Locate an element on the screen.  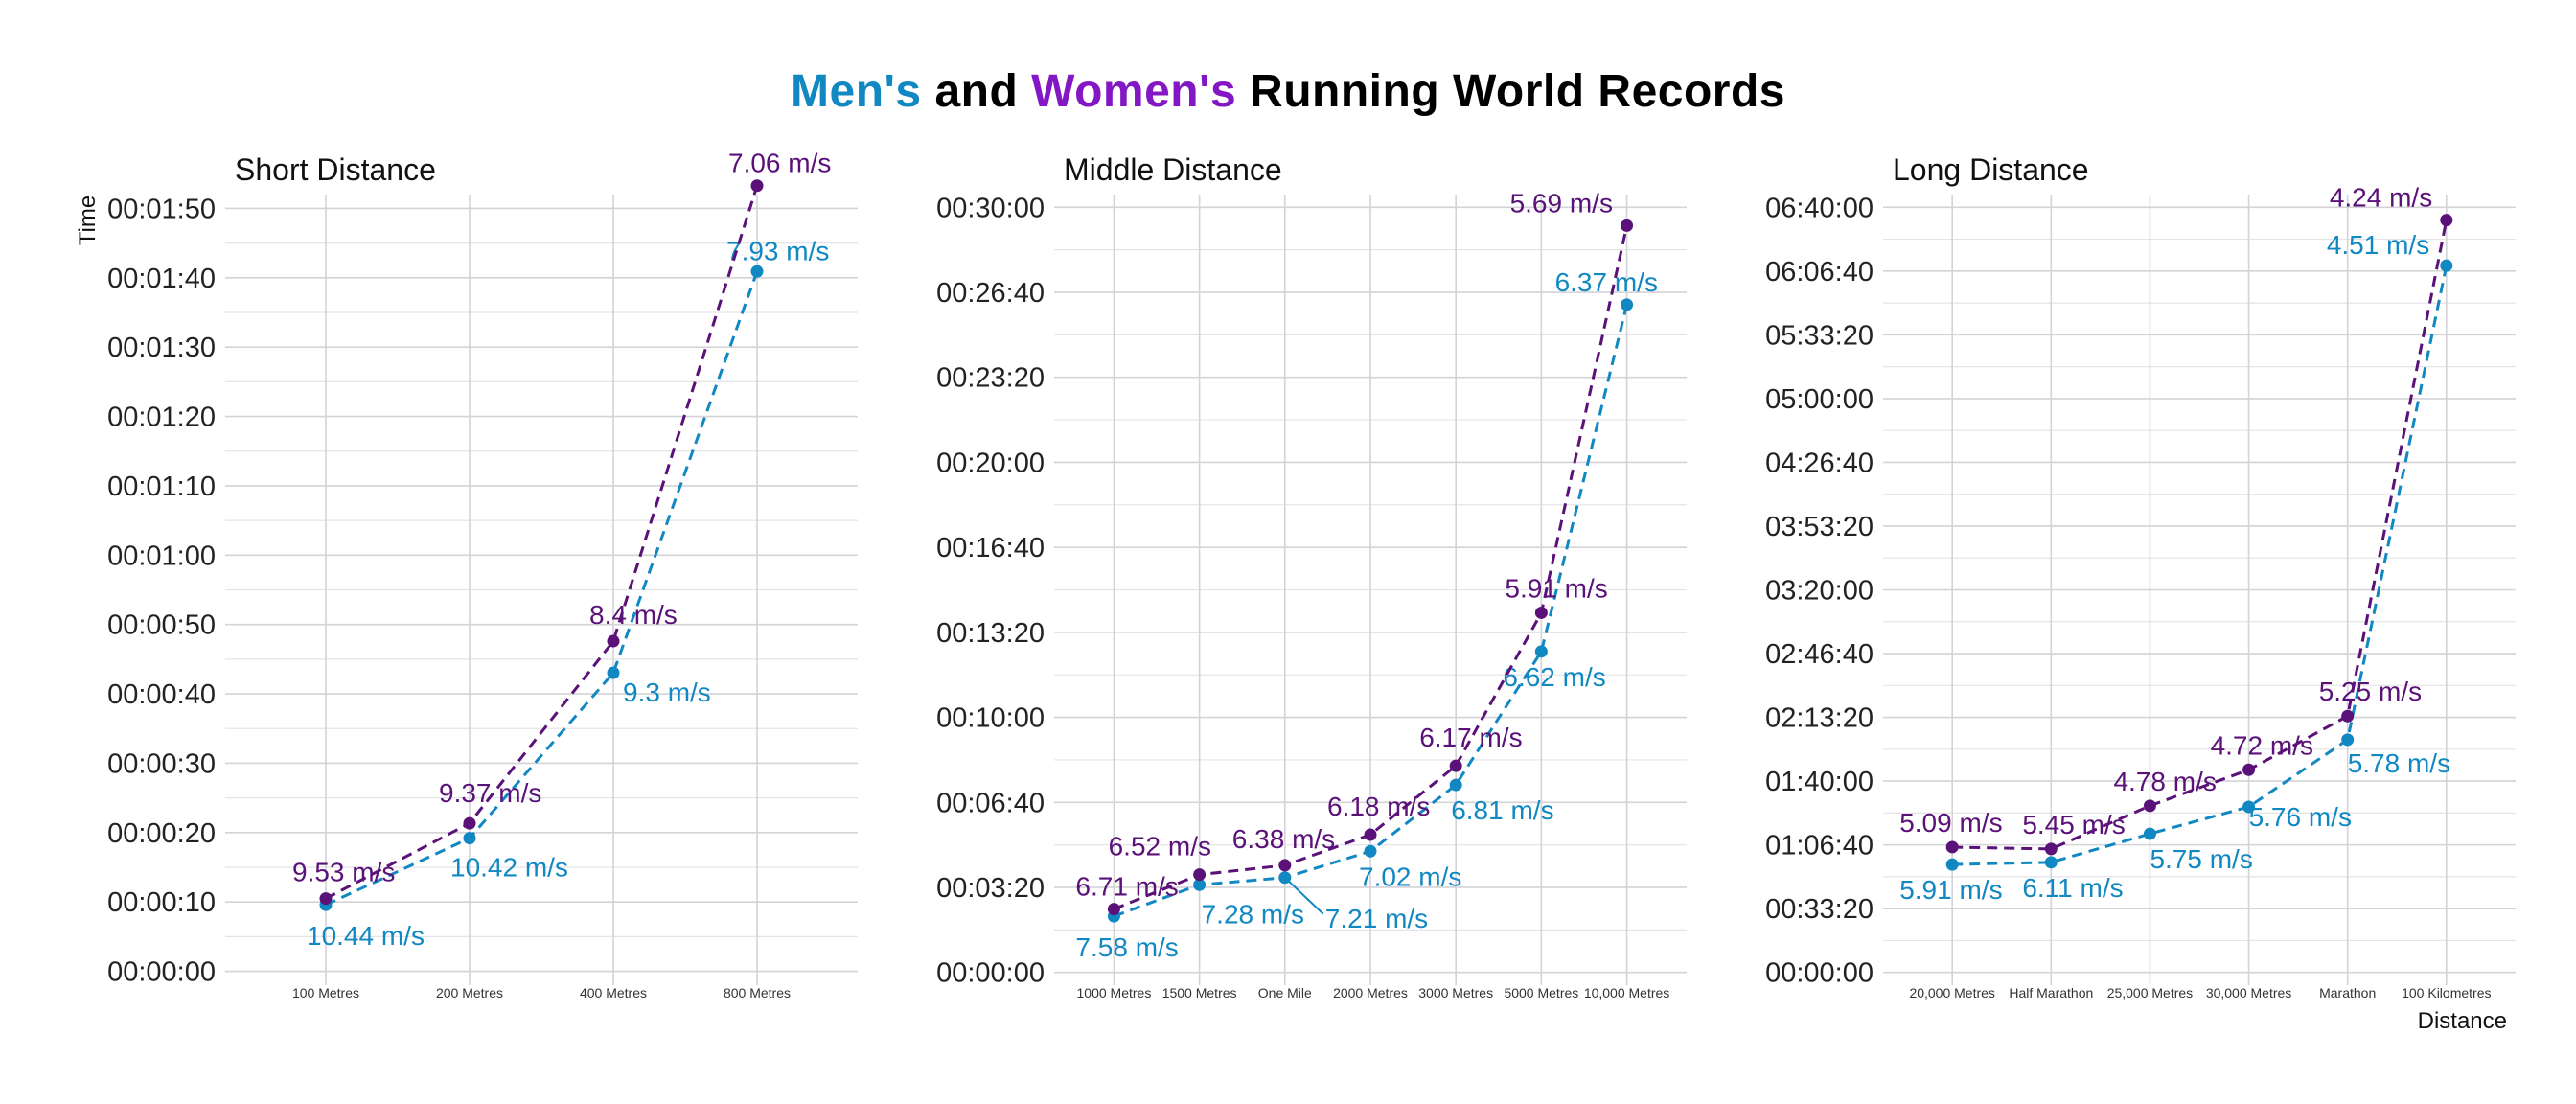
chart-title: Men's and Women's Running World Records is located at coordinates (1288, 91).